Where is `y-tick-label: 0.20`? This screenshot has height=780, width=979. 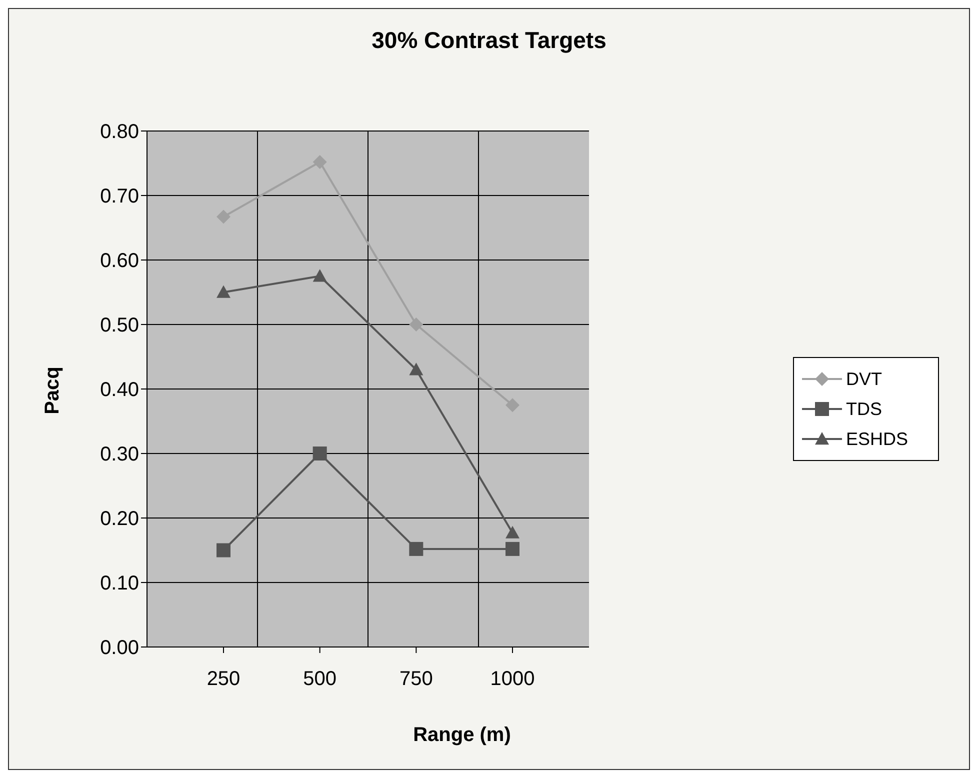
y-tick-label: 0.20 is located at coordinates (119, 519).